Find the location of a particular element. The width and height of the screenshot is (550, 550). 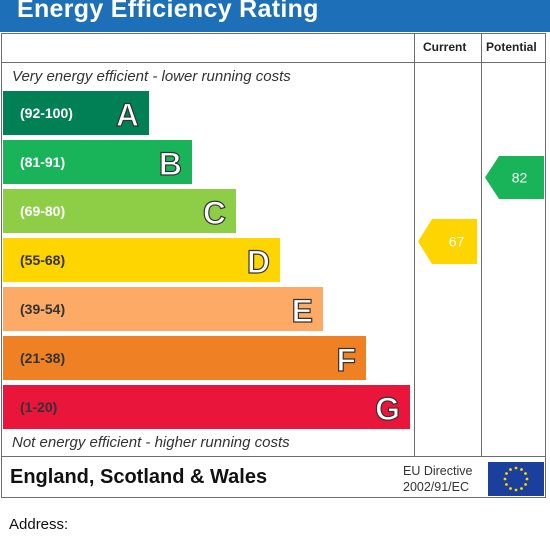

band-range-d: (55-68) is located at coordinates (42, 260).